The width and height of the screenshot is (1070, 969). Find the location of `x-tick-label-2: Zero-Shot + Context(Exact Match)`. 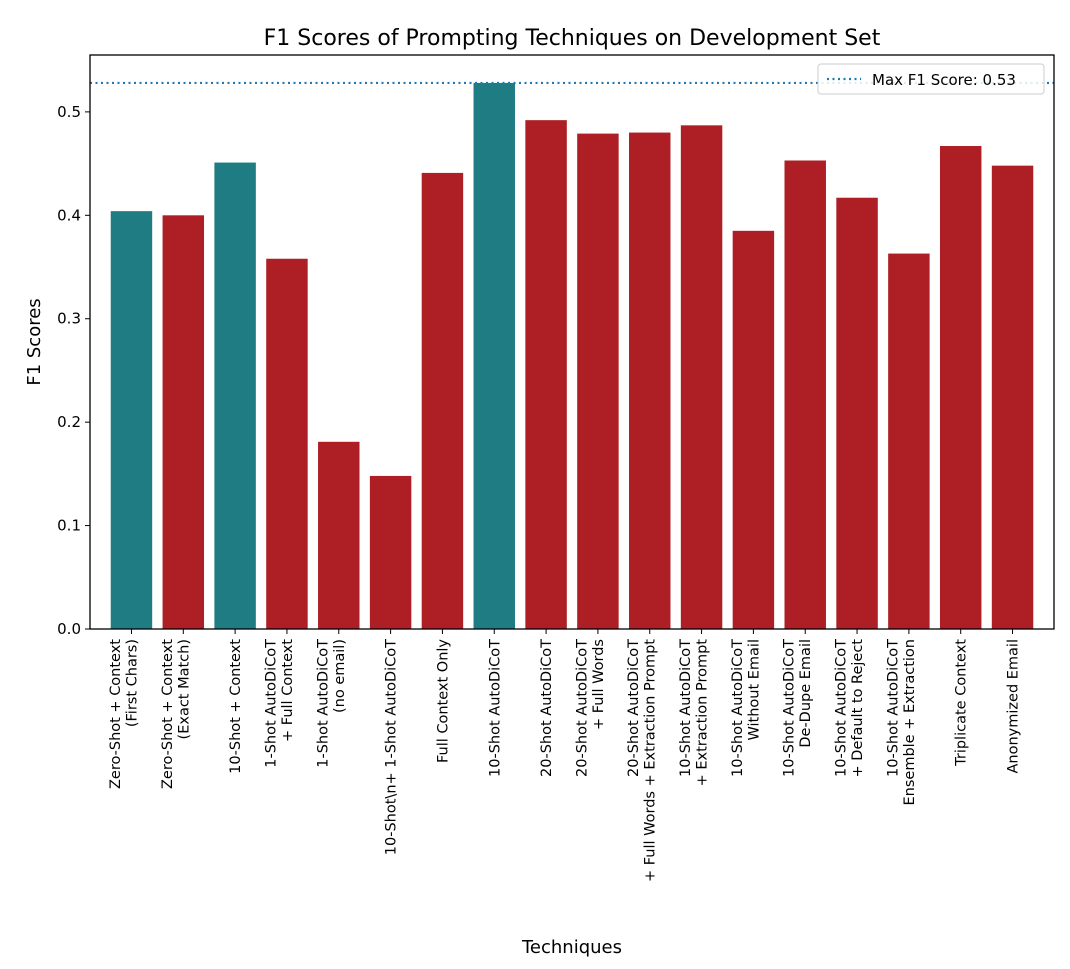

x-tick-label-2: Zero-Shot + Context(Exact Match) is located at coordinates (176, 714).